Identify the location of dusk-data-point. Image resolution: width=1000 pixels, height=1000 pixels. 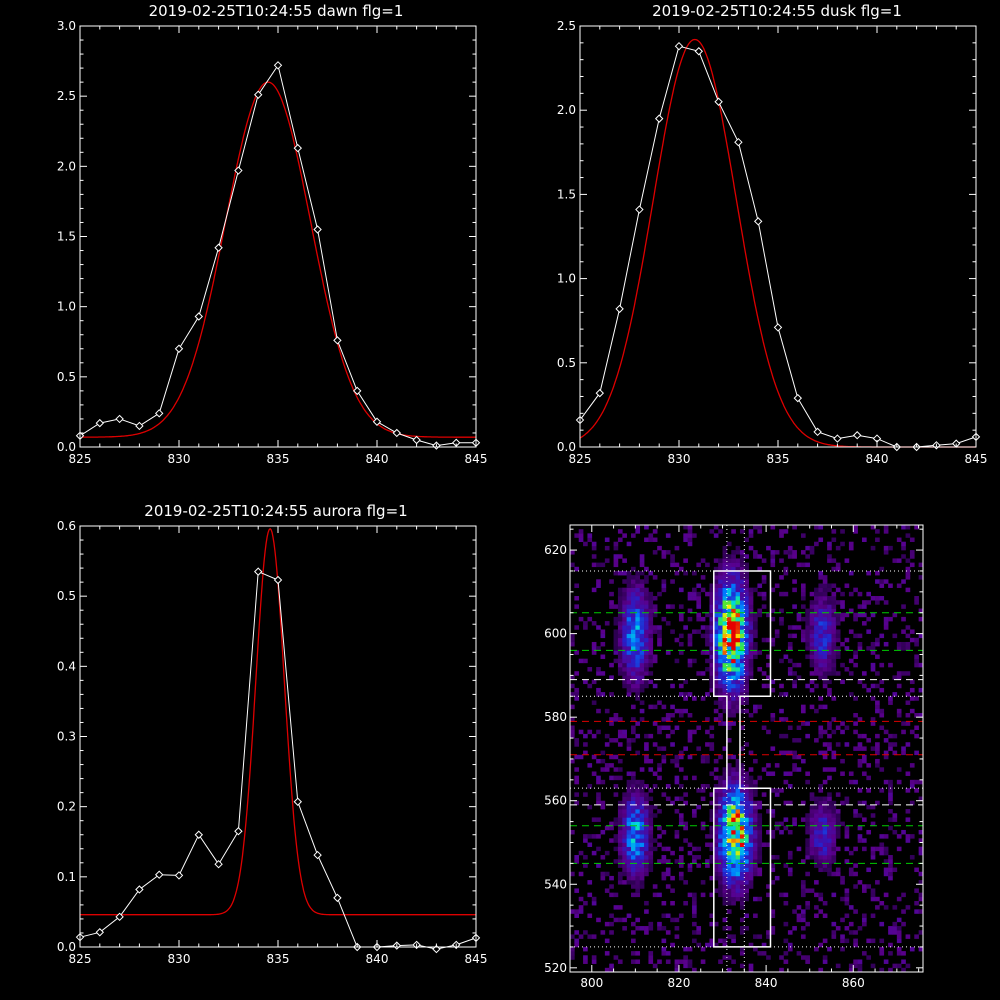
(659, 118).